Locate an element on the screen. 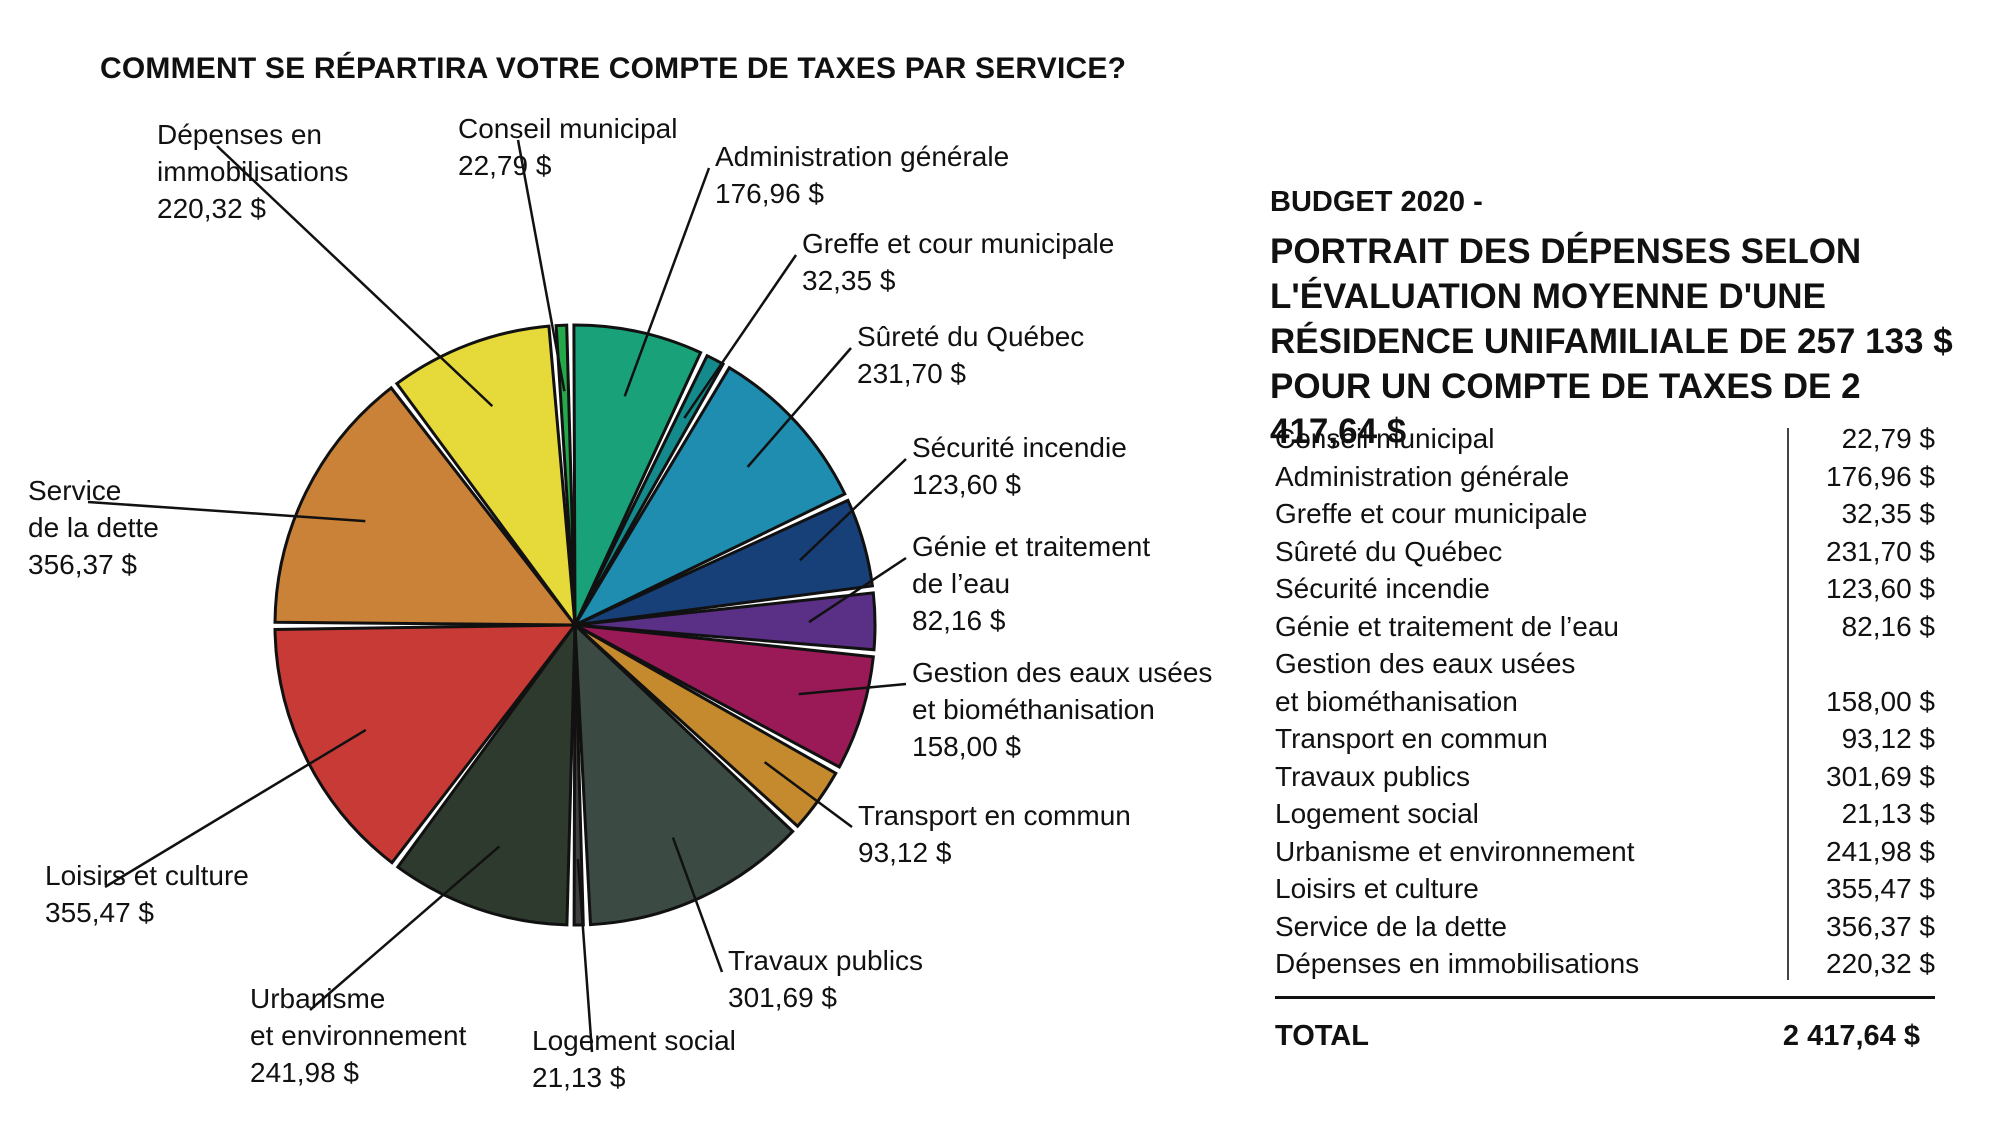 The width and height of the screenshot is (2000, 1125). table-row-name: Greffe et cour municipale is located at coordinates (1431, 513).